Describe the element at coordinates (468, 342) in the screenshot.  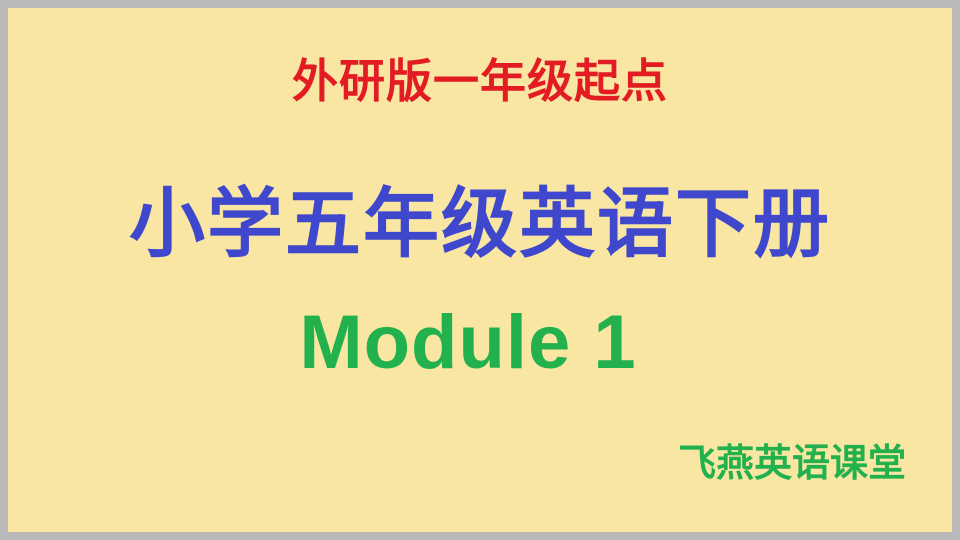
I see `module-title: Module 1` at that location.